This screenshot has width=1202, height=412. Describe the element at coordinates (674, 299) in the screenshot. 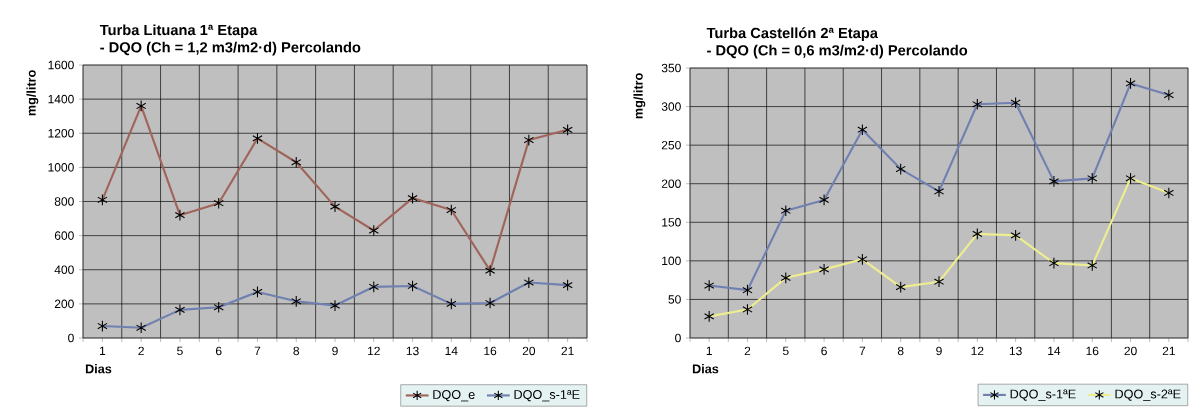

I see `y-tick-label: 50` at that location.